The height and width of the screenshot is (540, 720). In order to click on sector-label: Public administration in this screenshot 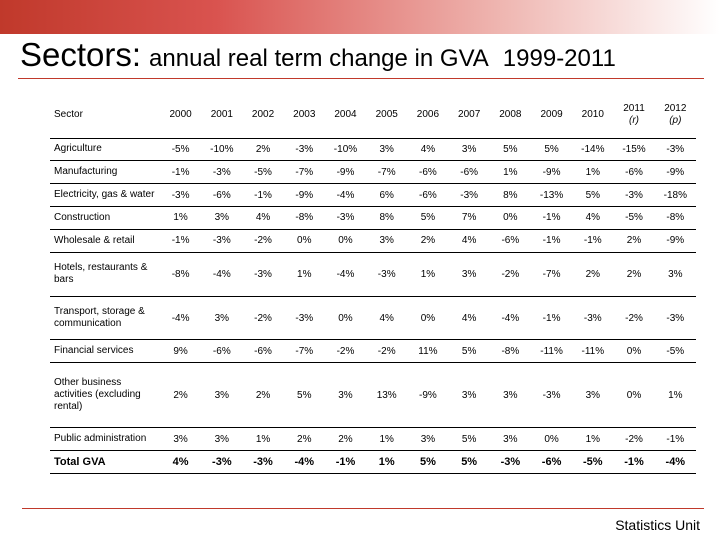, I will do `click(105, 439)`.